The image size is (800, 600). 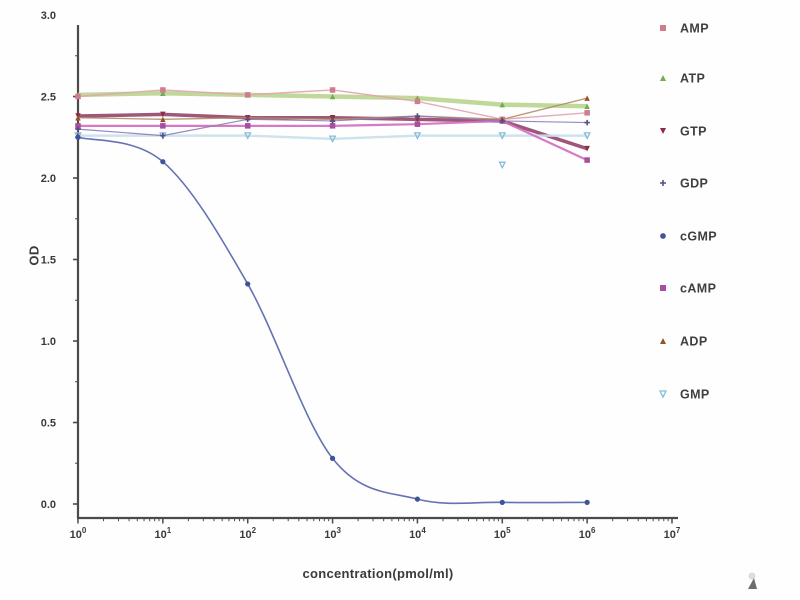 I want to click on y-tick-label-0.5: 0.5, so click(x=48, y=424).